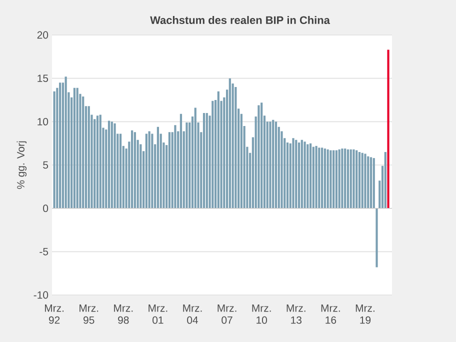 Image resolution: width=456 pixels, height=342 pixels. I want to click on y-tick-label: 10, so click(43, 122).